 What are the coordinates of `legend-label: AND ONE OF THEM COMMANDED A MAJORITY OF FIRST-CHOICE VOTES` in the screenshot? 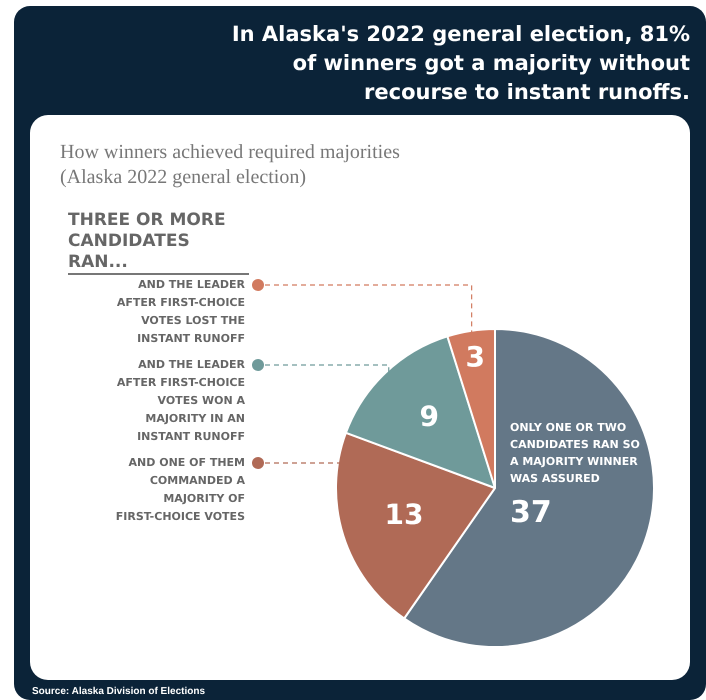 It's located at (181, 489).